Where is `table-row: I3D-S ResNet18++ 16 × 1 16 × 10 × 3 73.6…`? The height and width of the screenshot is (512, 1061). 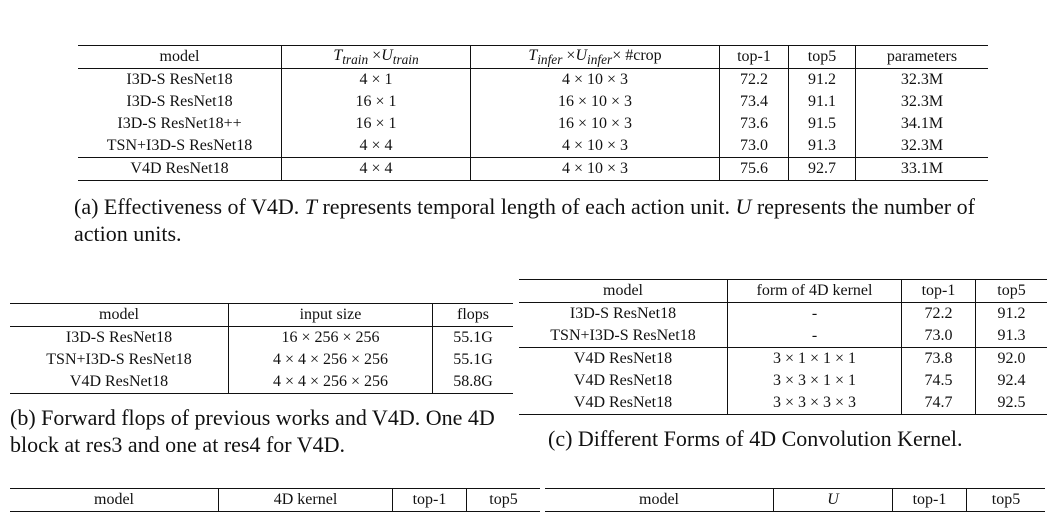 table-row: I3D-S ResNet18++ 16 × 1 16 × 10 × 3 73.6… is located at coordinates (533, 124).